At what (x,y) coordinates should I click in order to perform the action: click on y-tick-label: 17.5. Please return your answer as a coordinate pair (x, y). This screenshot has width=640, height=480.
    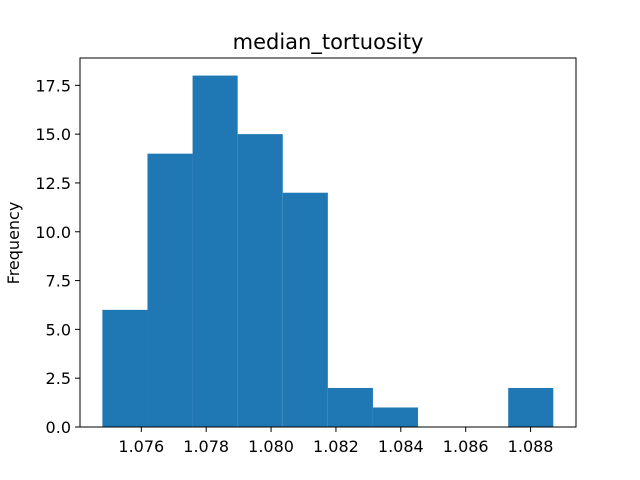
    Looking at the image, I should click on (53, 85).